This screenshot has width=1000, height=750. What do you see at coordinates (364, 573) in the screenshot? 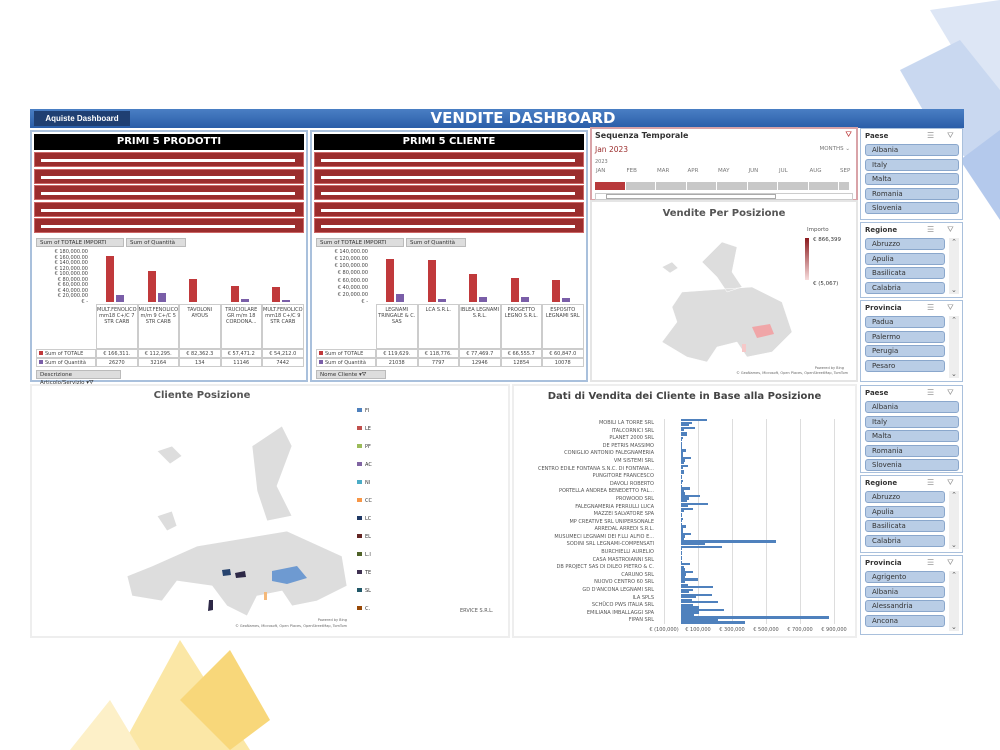
I see `legend-entry: TE` at bounding box center [364, 573].